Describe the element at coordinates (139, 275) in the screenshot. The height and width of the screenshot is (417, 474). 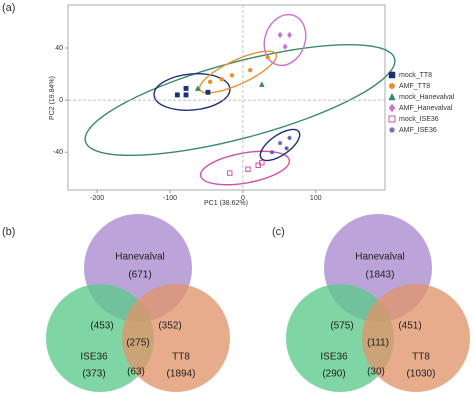
I see `region-count: (671)` at that location.